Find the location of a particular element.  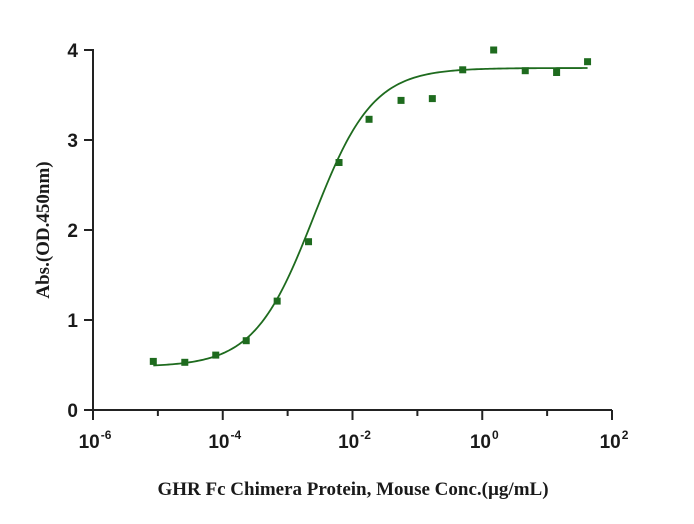

x-tick-label-1: 10⁻⁴ is located at coordinates (224, 440).